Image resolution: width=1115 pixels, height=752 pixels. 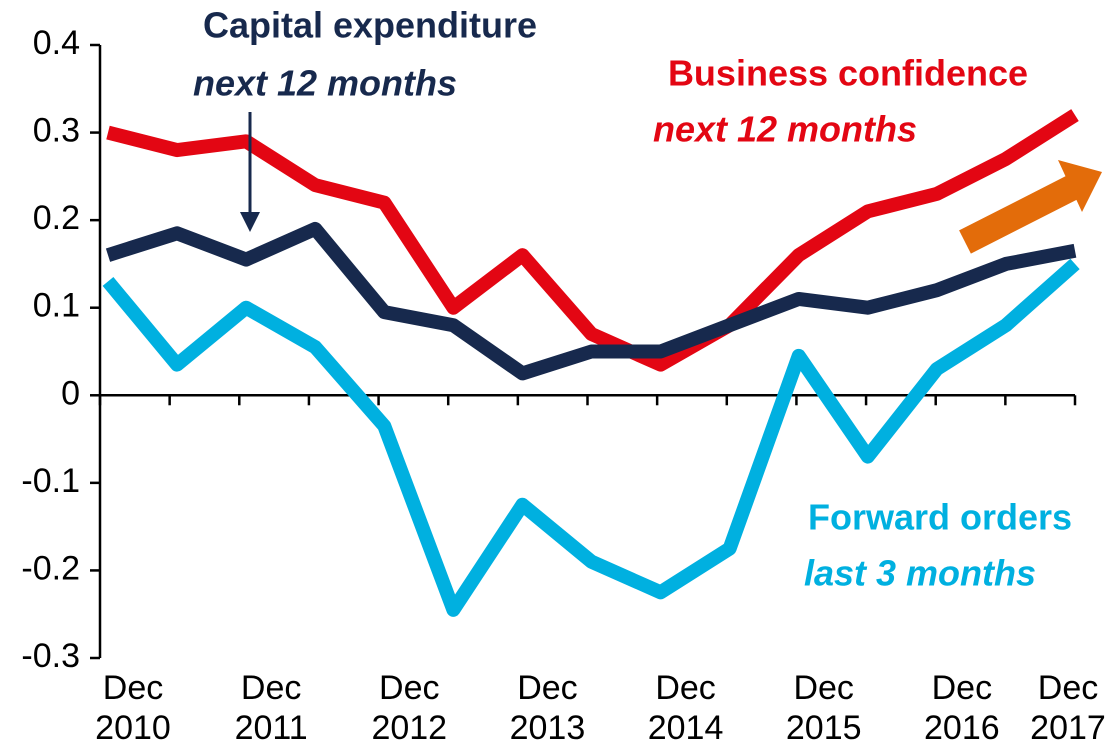 I want to click on y-tick-label: 0.2, so click(x=56, y=218).